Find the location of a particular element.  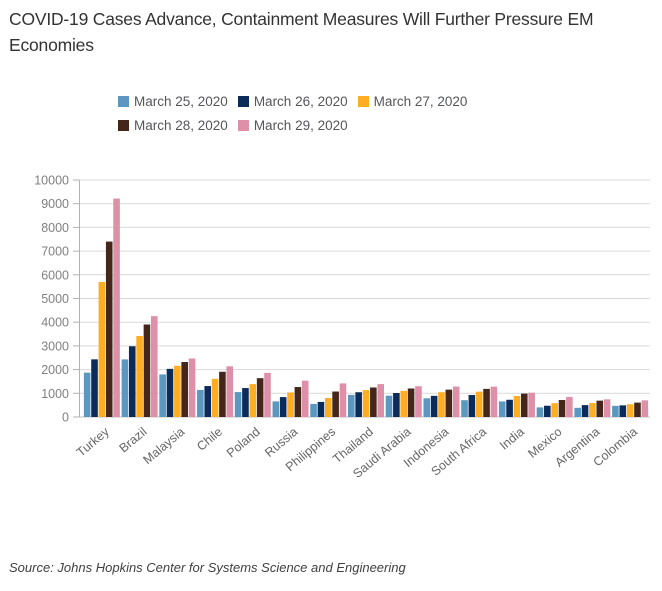

y-tick-label: 0 is located at coordinates (65, 418).